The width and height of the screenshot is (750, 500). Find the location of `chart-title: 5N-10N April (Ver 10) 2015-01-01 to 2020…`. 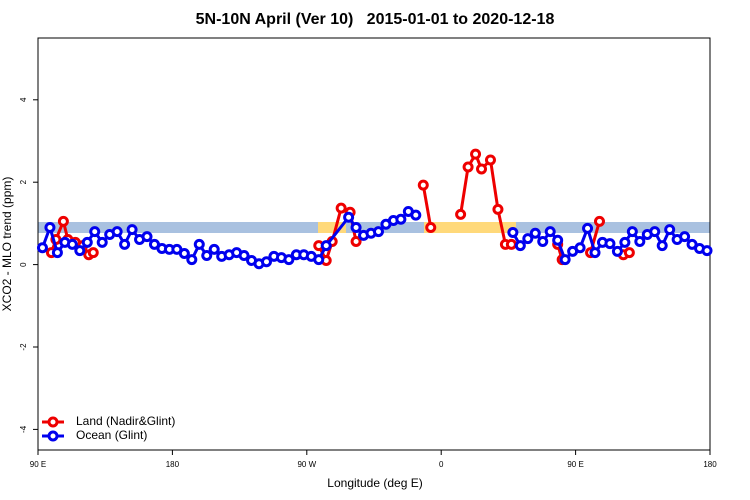

chart-title: 5N-10N April (Ver 10) 2015-01-01 to 2020… is located at coordinates (375, 19).